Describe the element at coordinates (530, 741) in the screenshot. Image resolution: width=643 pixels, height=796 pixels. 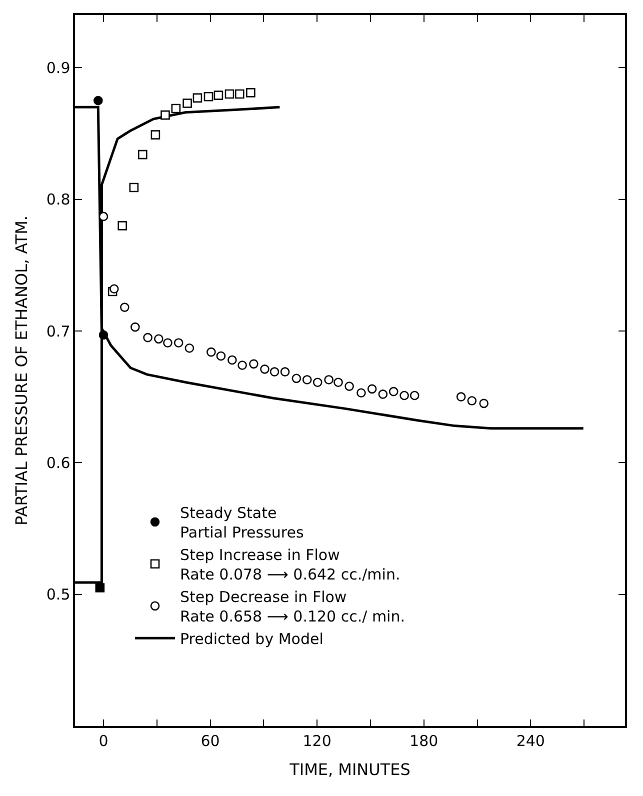
I see `x-tick-label: 240` at that location.